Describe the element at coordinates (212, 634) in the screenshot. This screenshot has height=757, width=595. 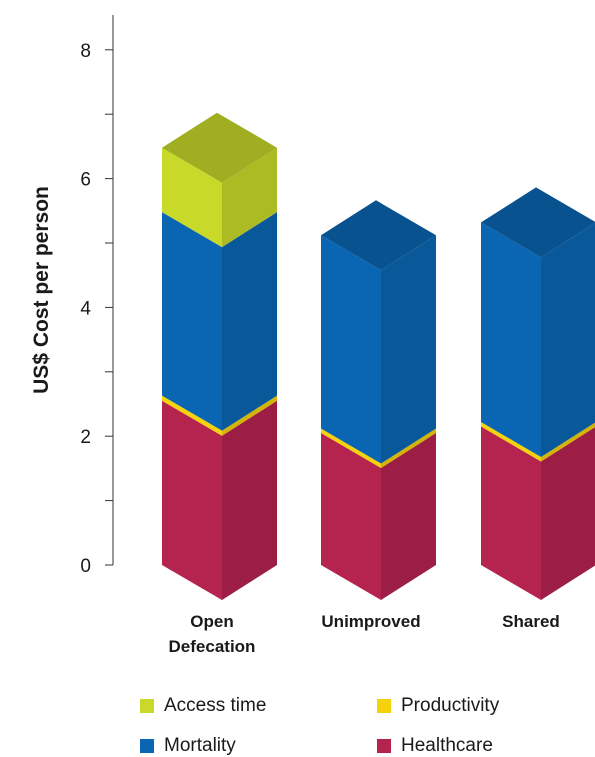
I see `x-category-label: Open Defecation` at that location.